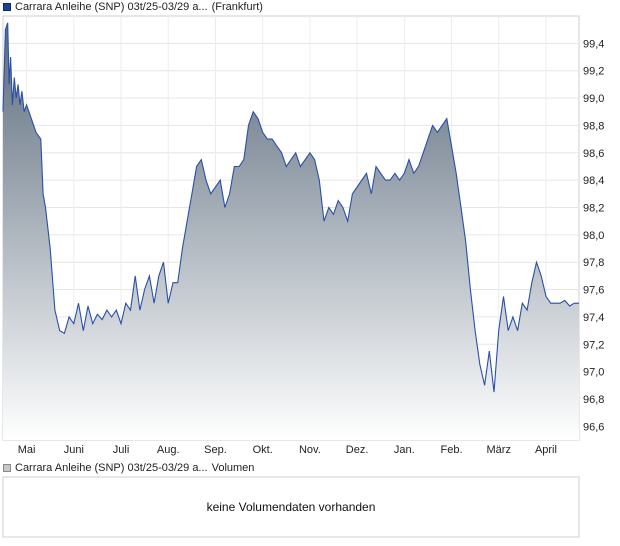 Image resolution: width=620 pixels, height=546 pixels. Describe the element at coordinates (546, 450) in the screenshot. I see `x-tick-label: April` at that location.